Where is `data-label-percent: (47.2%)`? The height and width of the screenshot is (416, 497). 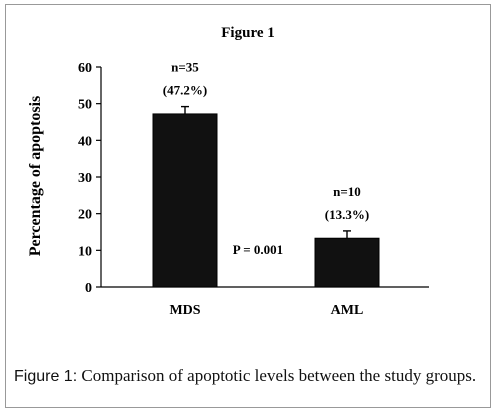 data-label-percent: (47.2%) is located at coordinates (185, 90).